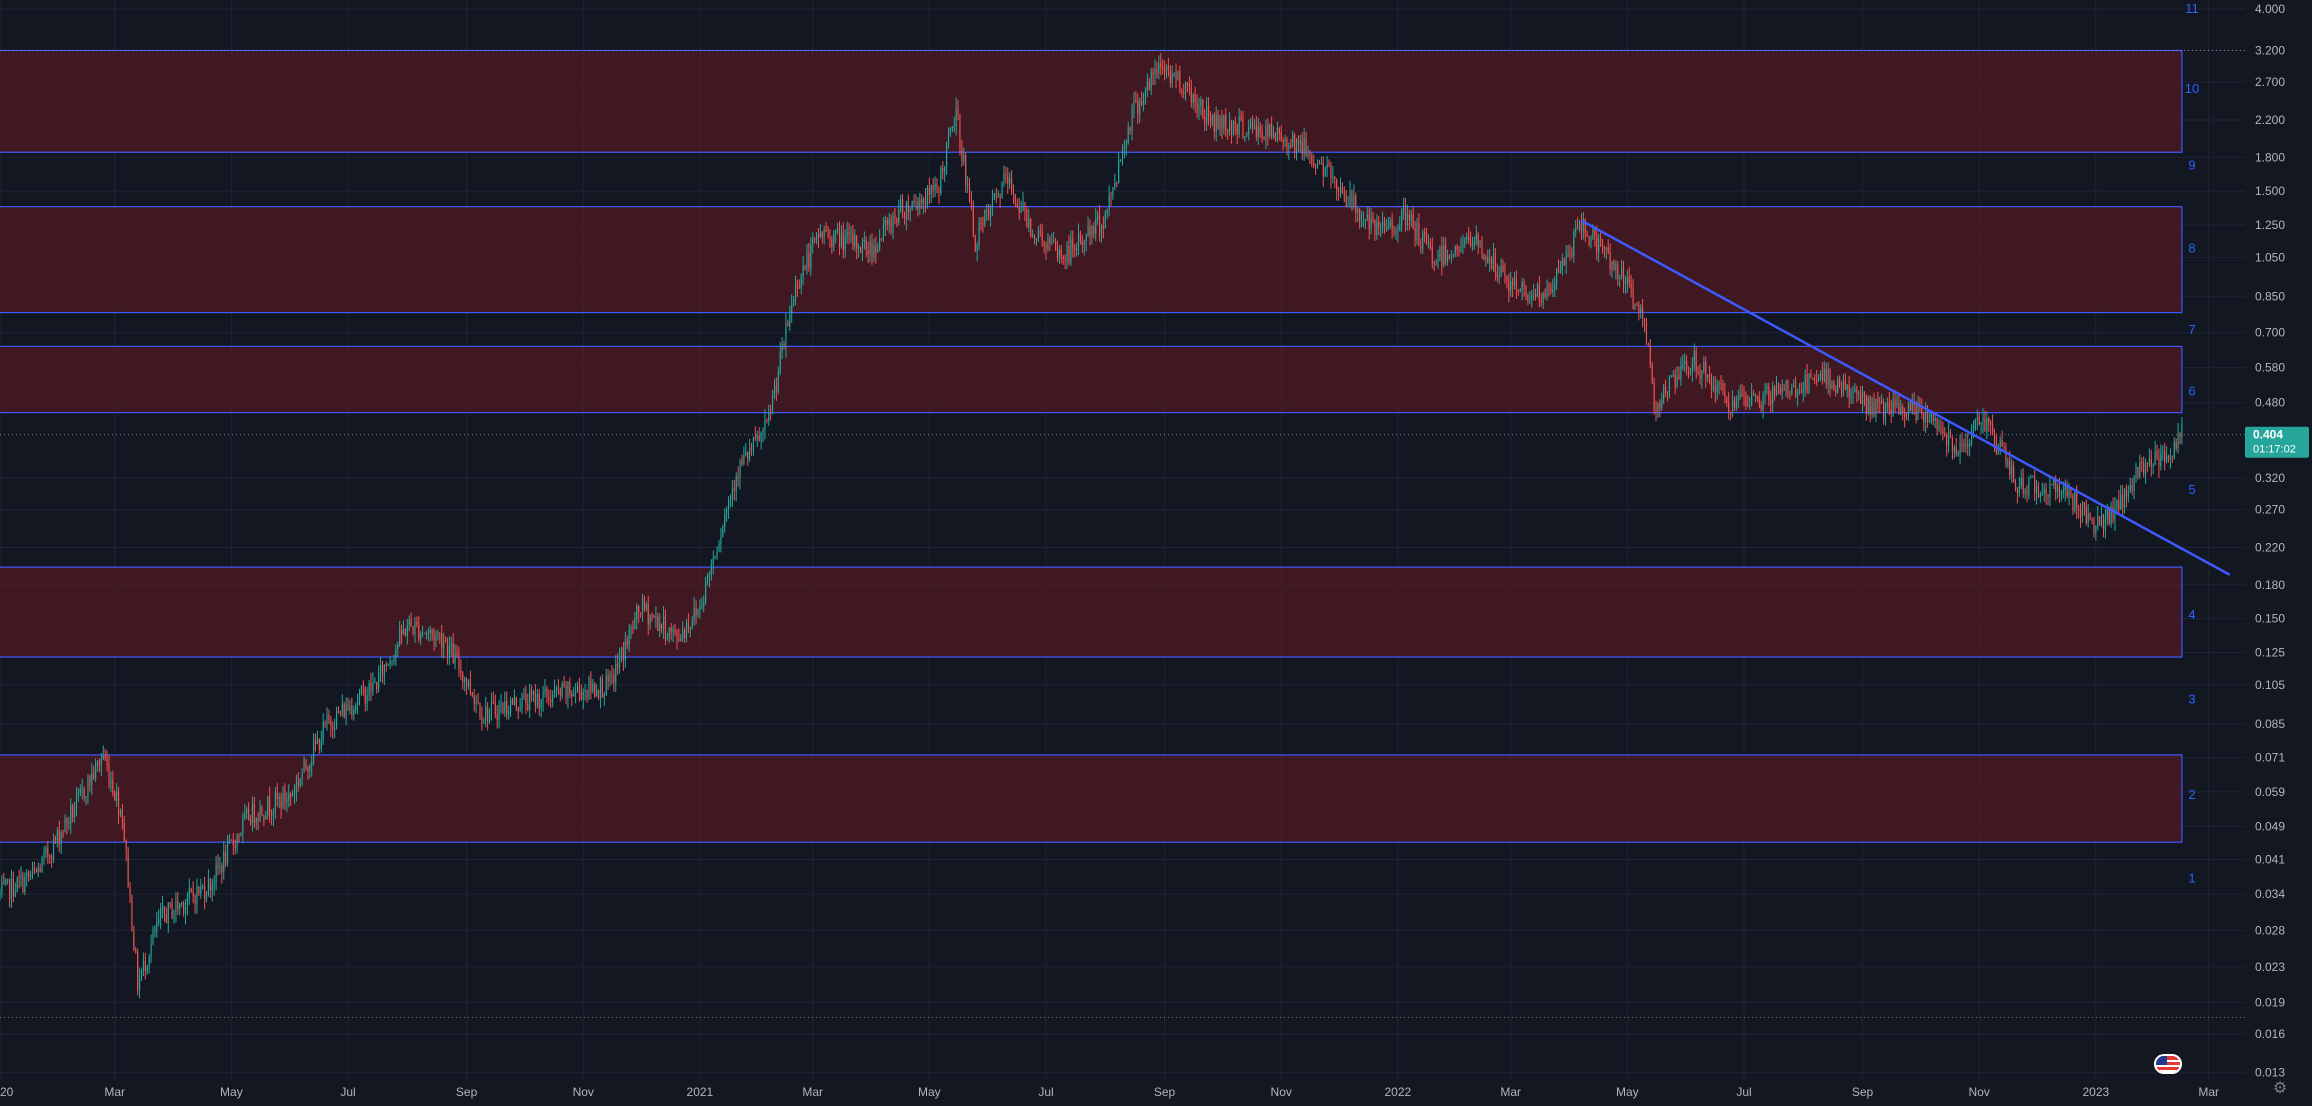 This screenshot has height=1106, width=2312. I want to click on trendline-layer, so click(1905, 397).